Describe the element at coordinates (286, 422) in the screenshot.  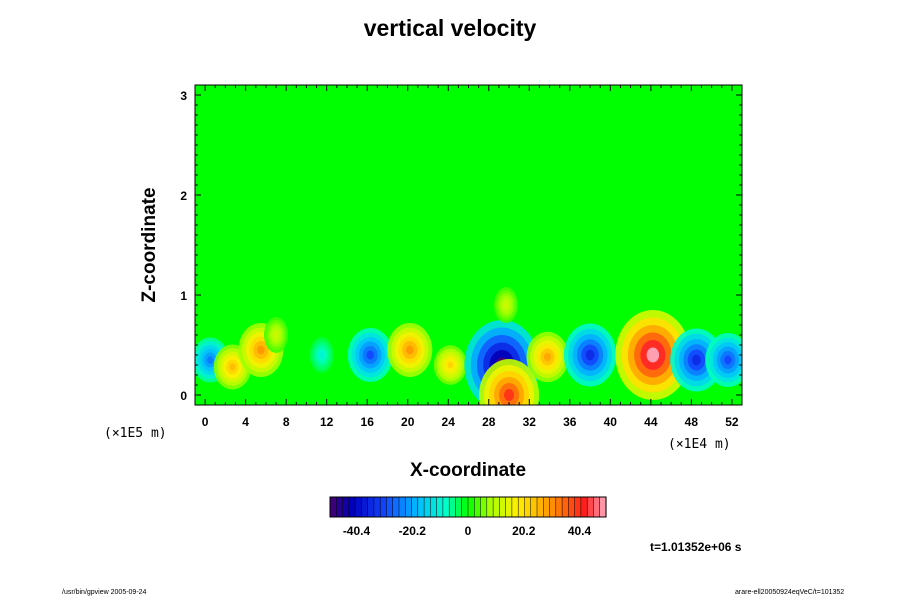
I see `x-tick-label: 8` at that location.